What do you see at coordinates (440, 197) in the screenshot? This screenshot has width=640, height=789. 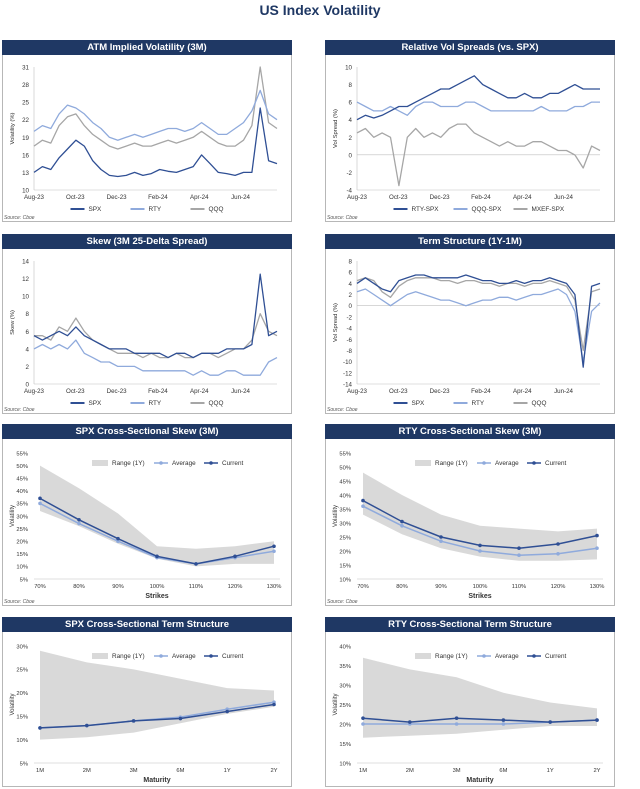 I see `x-tick-label: Dec-23` at bounding box center [440, 197].